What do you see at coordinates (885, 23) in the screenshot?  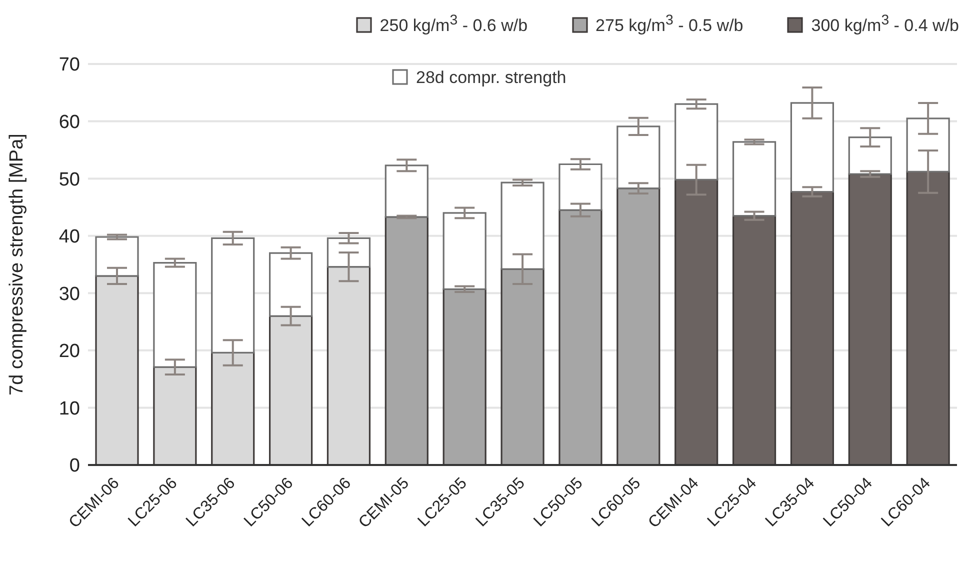 I see `legend-label: 300 kg/m$^{3}$ - 0.4 w/b` at bounding box center [885, 23].